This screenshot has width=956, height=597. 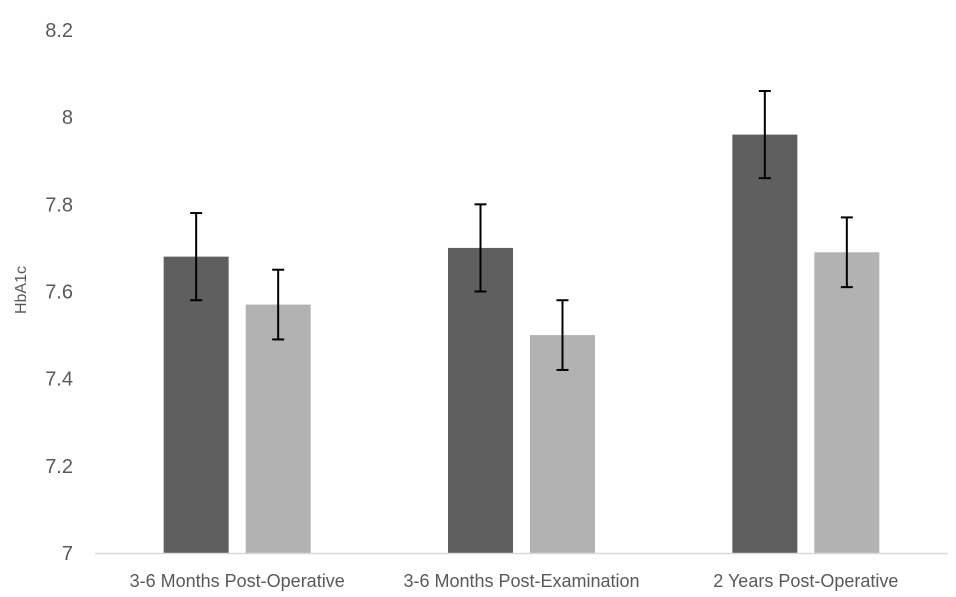 What do you see at coordinates (805, 581) in the screenshot?
I see `x-category-label: 2 Years Post-Operative` at bounding box center [805, 581].